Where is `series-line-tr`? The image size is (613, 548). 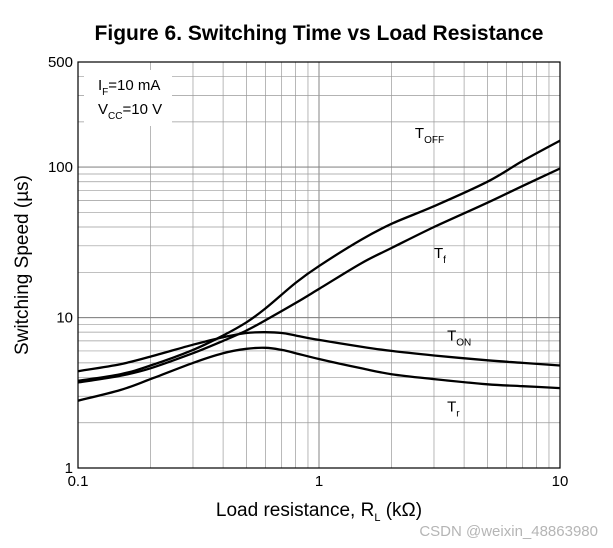 series-line-tr is located at coordinates (319, 374).